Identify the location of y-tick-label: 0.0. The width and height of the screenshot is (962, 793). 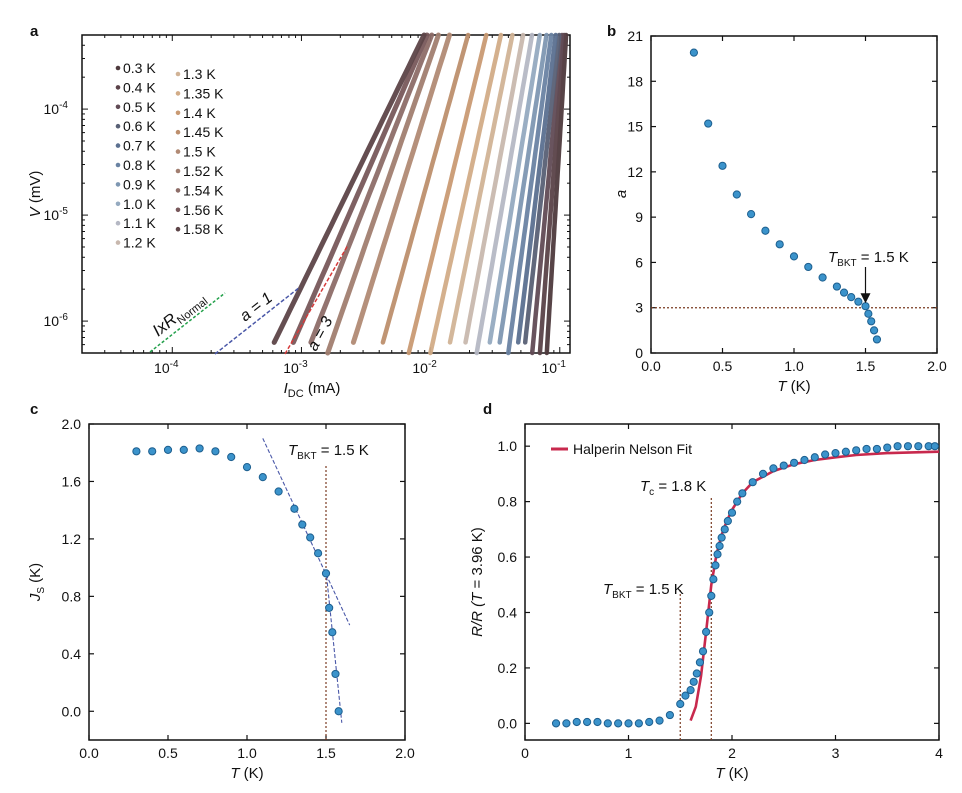
(72, 711).